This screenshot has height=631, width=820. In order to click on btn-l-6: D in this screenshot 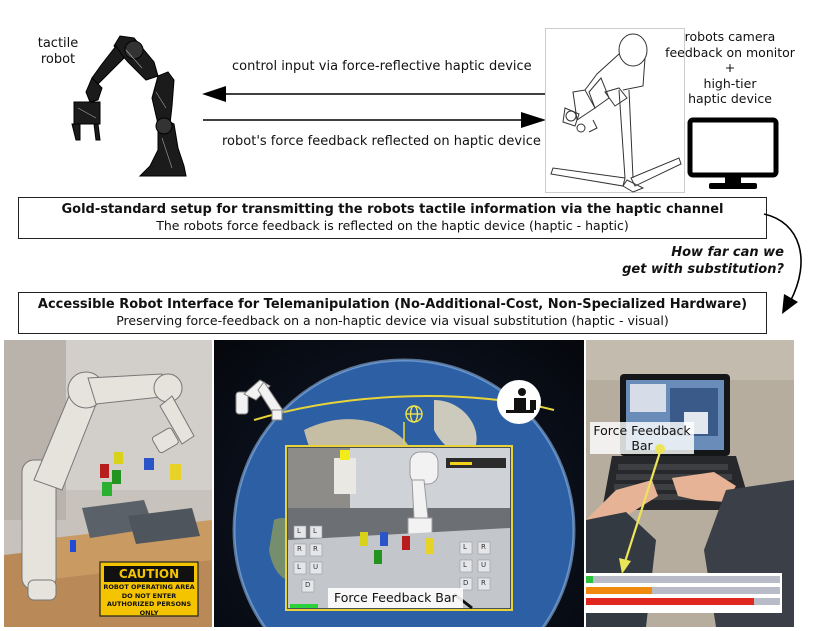, I will do `click(308, 585)`.